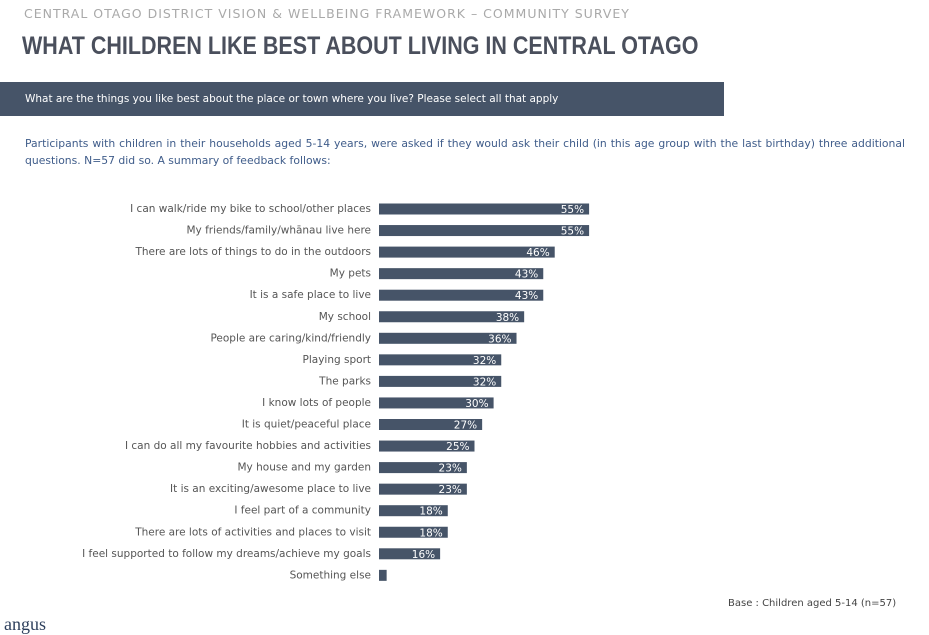 This screenshot has width=929, height=635. What do you see at coordinates (302, 511) in the screenshot?
I see `category-label: I feel part of a community` at bounding box center [302, 511].